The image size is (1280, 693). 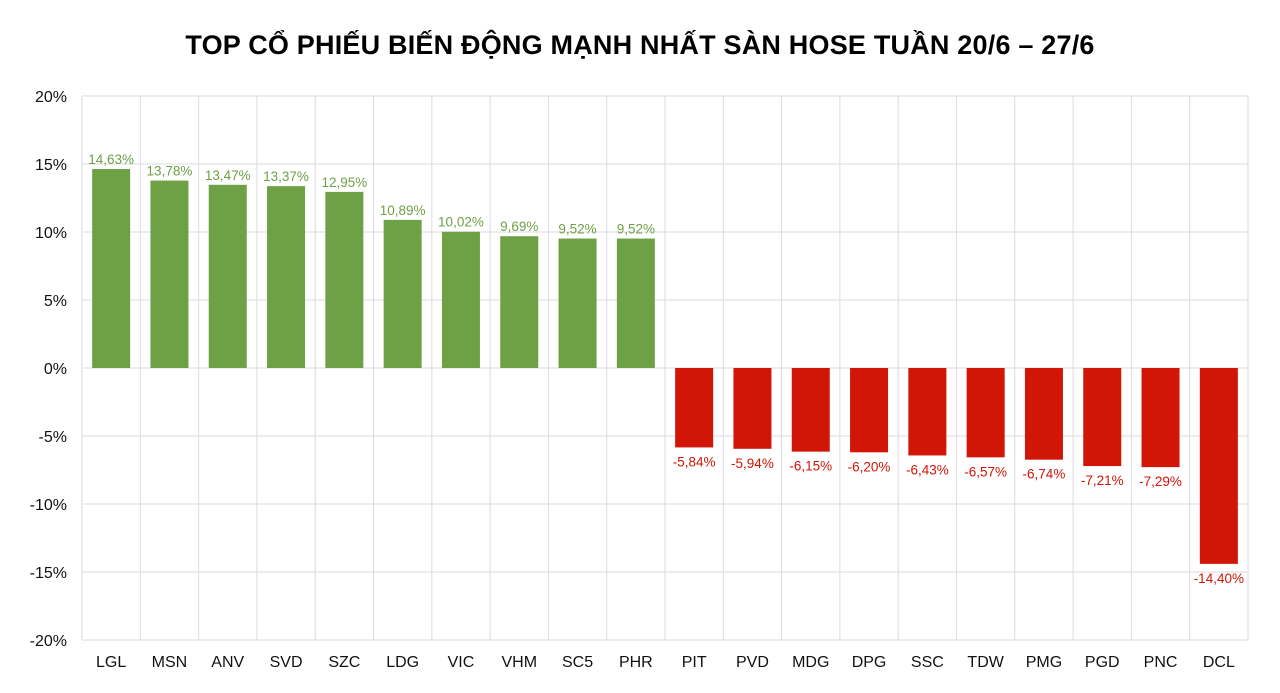 What do you see at coordinates (752, 662) in the screenshot?
I see `x-tick-label: PVD` at bounding box center [752, 662].